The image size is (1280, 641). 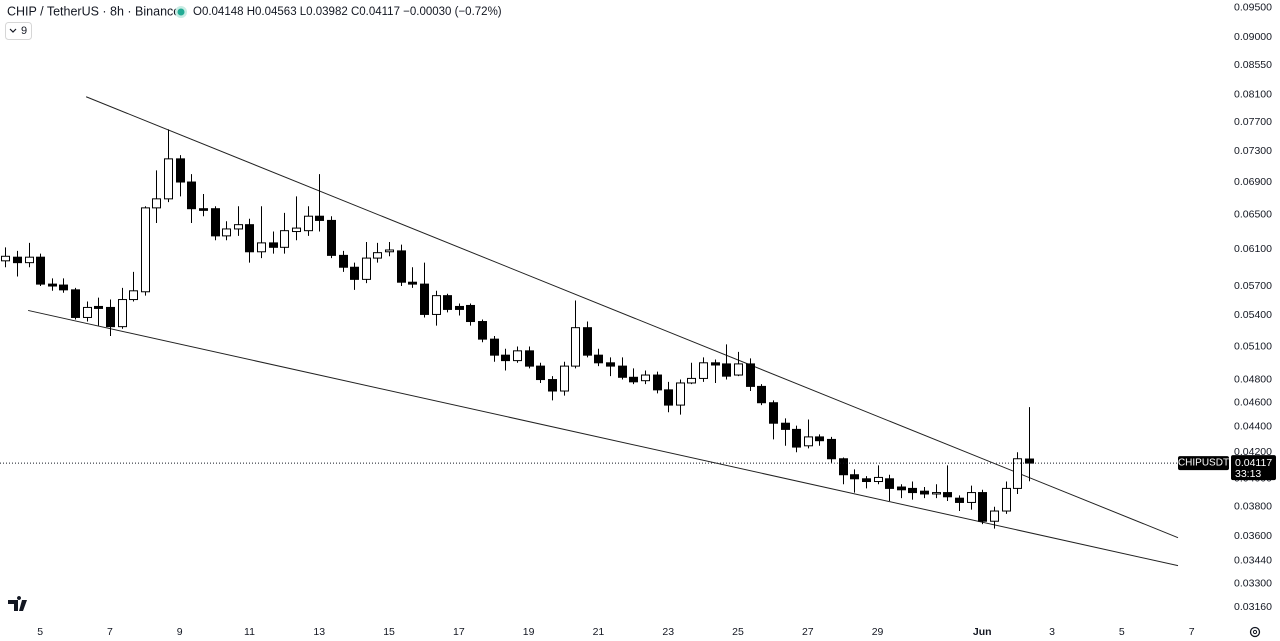 What do you see at coordinates (1253, 151) in the screenshot?
I see `y-tick-label: 0.07300` at bounding box center [1253, 151].